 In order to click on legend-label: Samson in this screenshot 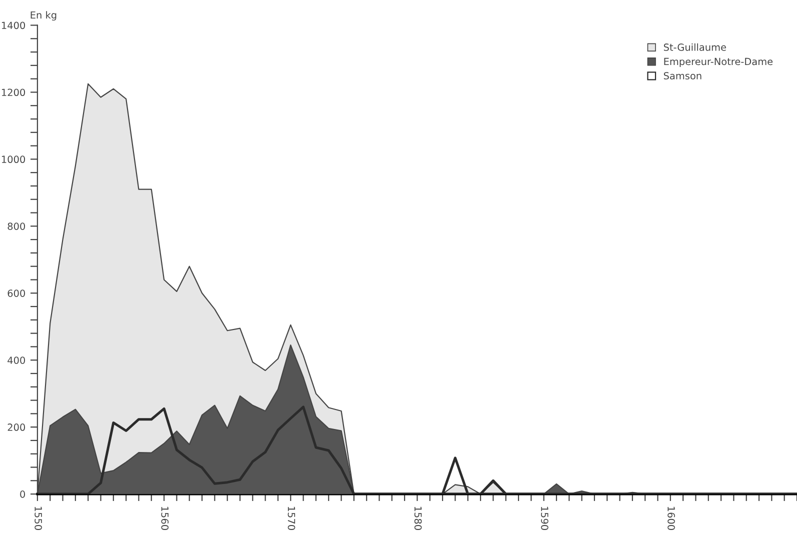, I will do `click(683, 76)`.